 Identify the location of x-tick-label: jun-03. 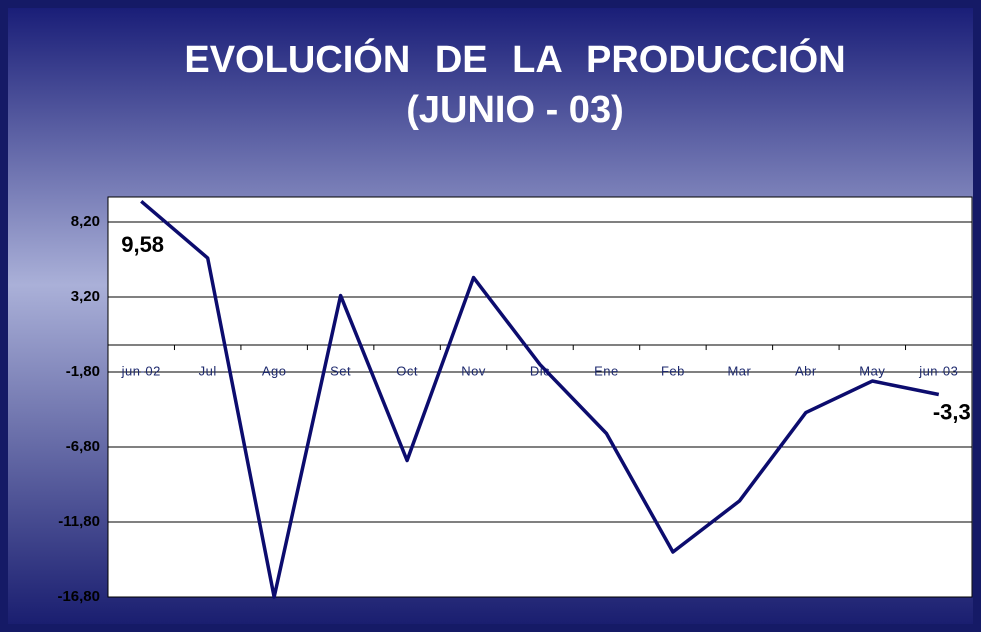
(938, 370).